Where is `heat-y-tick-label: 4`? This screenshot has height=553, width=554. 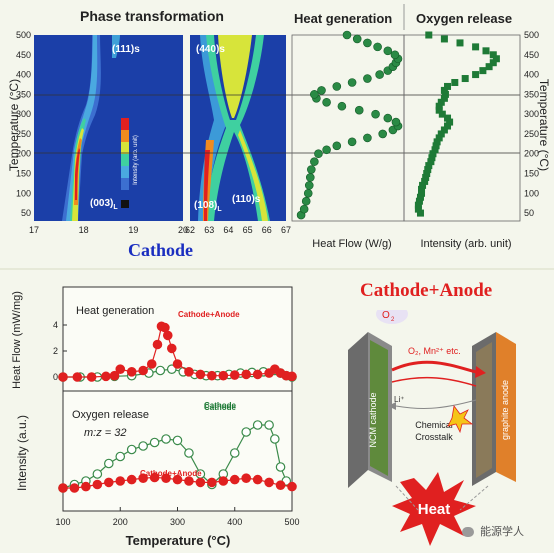 heat-y-tick-label: 4 is located at coordinates (55, 325).